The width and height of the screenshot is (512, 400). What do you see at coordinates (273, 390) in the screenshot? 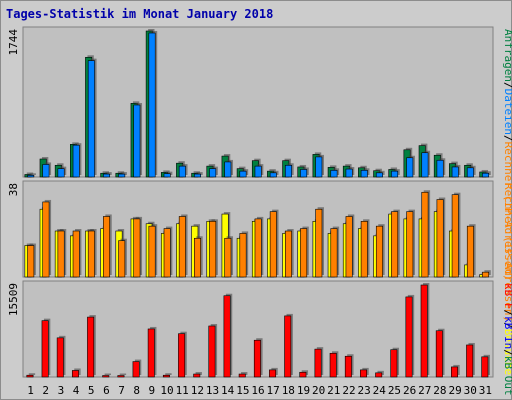
I see `x-tick-label-17: 17` at bounding box center [273, 390].